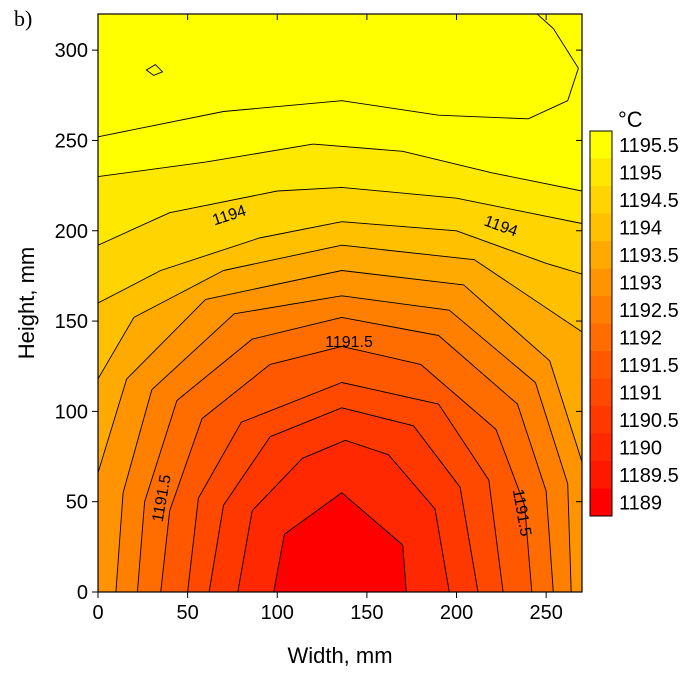  What do you see at coordinates (71, 51) in the screenshot?
I see `y-tick-label: 300` at bounding box center [71, 51].